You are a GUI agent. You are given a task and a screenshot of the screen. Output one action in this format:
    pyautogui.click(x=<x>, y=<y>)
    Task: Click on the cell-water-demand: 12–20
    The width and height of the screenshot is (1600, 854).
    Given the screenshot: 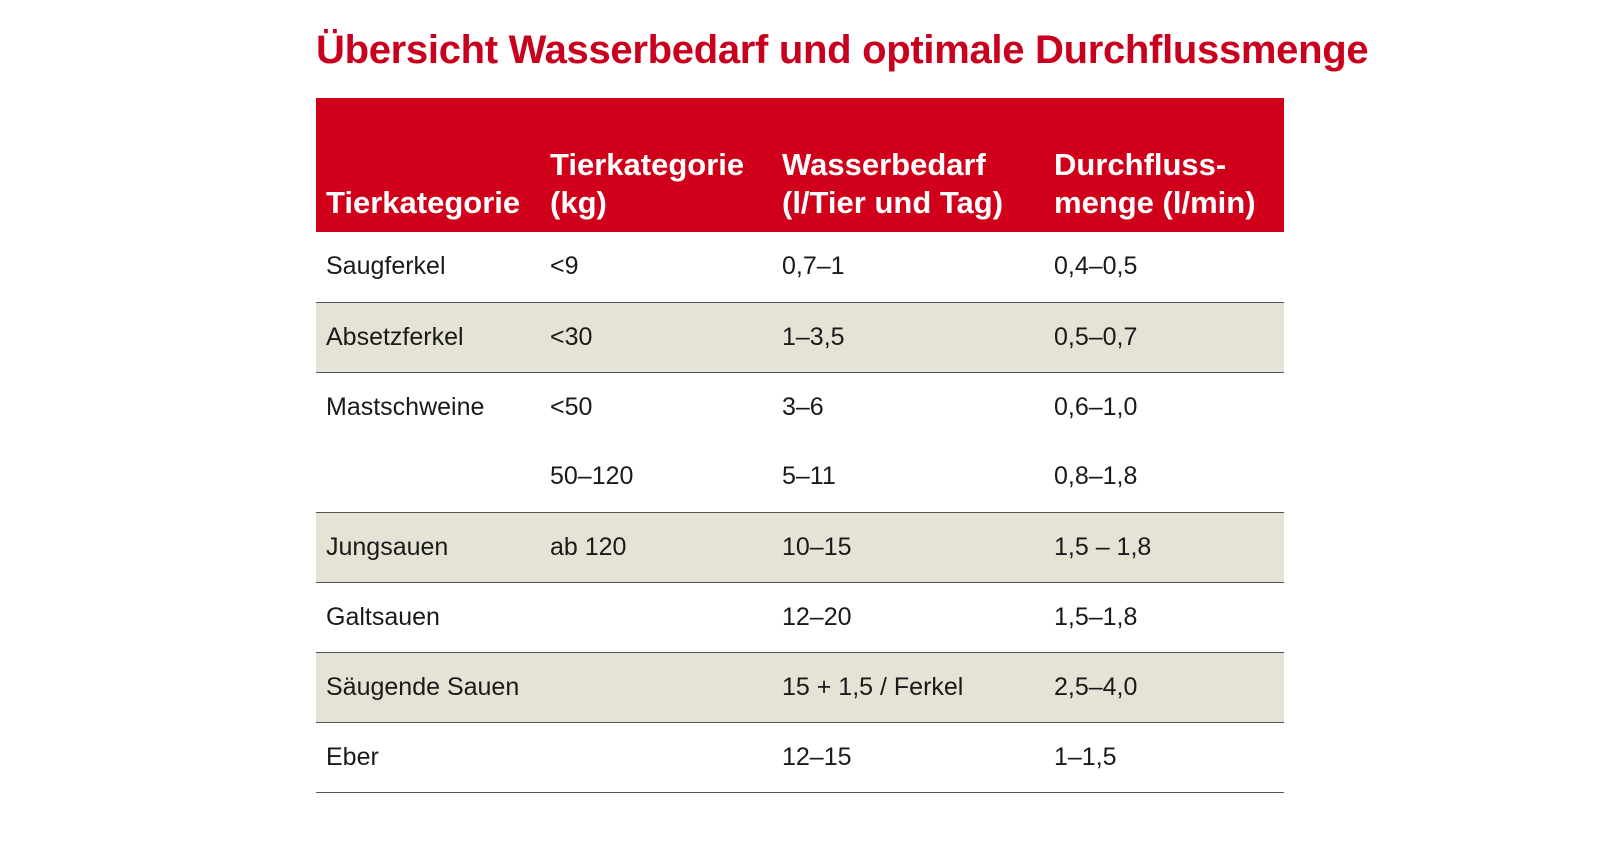 What is the action you would take?
    pyautogui.click(x=908, y=617)
    